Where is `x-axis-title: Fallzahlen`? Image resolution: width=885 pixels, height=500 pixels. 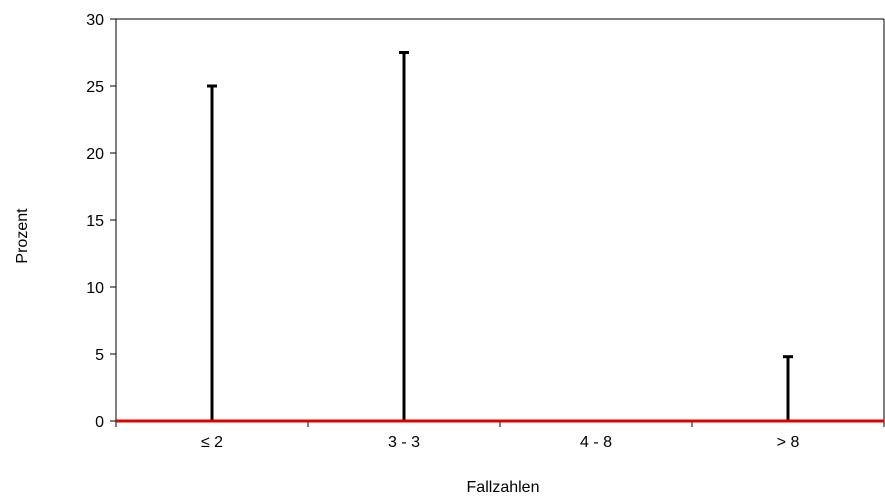 x-axis-title: Fallzahlen is located at coordinates (503, 487).